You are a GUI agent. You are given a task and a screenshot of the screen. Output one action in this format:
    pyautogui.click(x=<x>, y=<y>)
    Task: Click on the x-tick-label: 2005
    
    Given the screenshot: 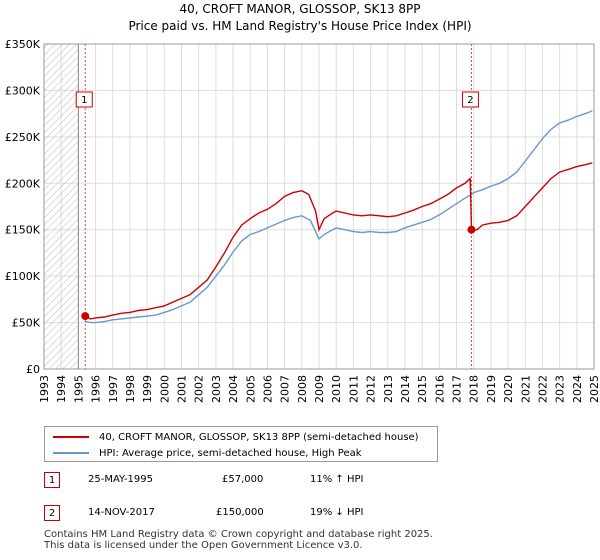 What is the action you would take?
    pyautogui.click(x=250, y=389)
    